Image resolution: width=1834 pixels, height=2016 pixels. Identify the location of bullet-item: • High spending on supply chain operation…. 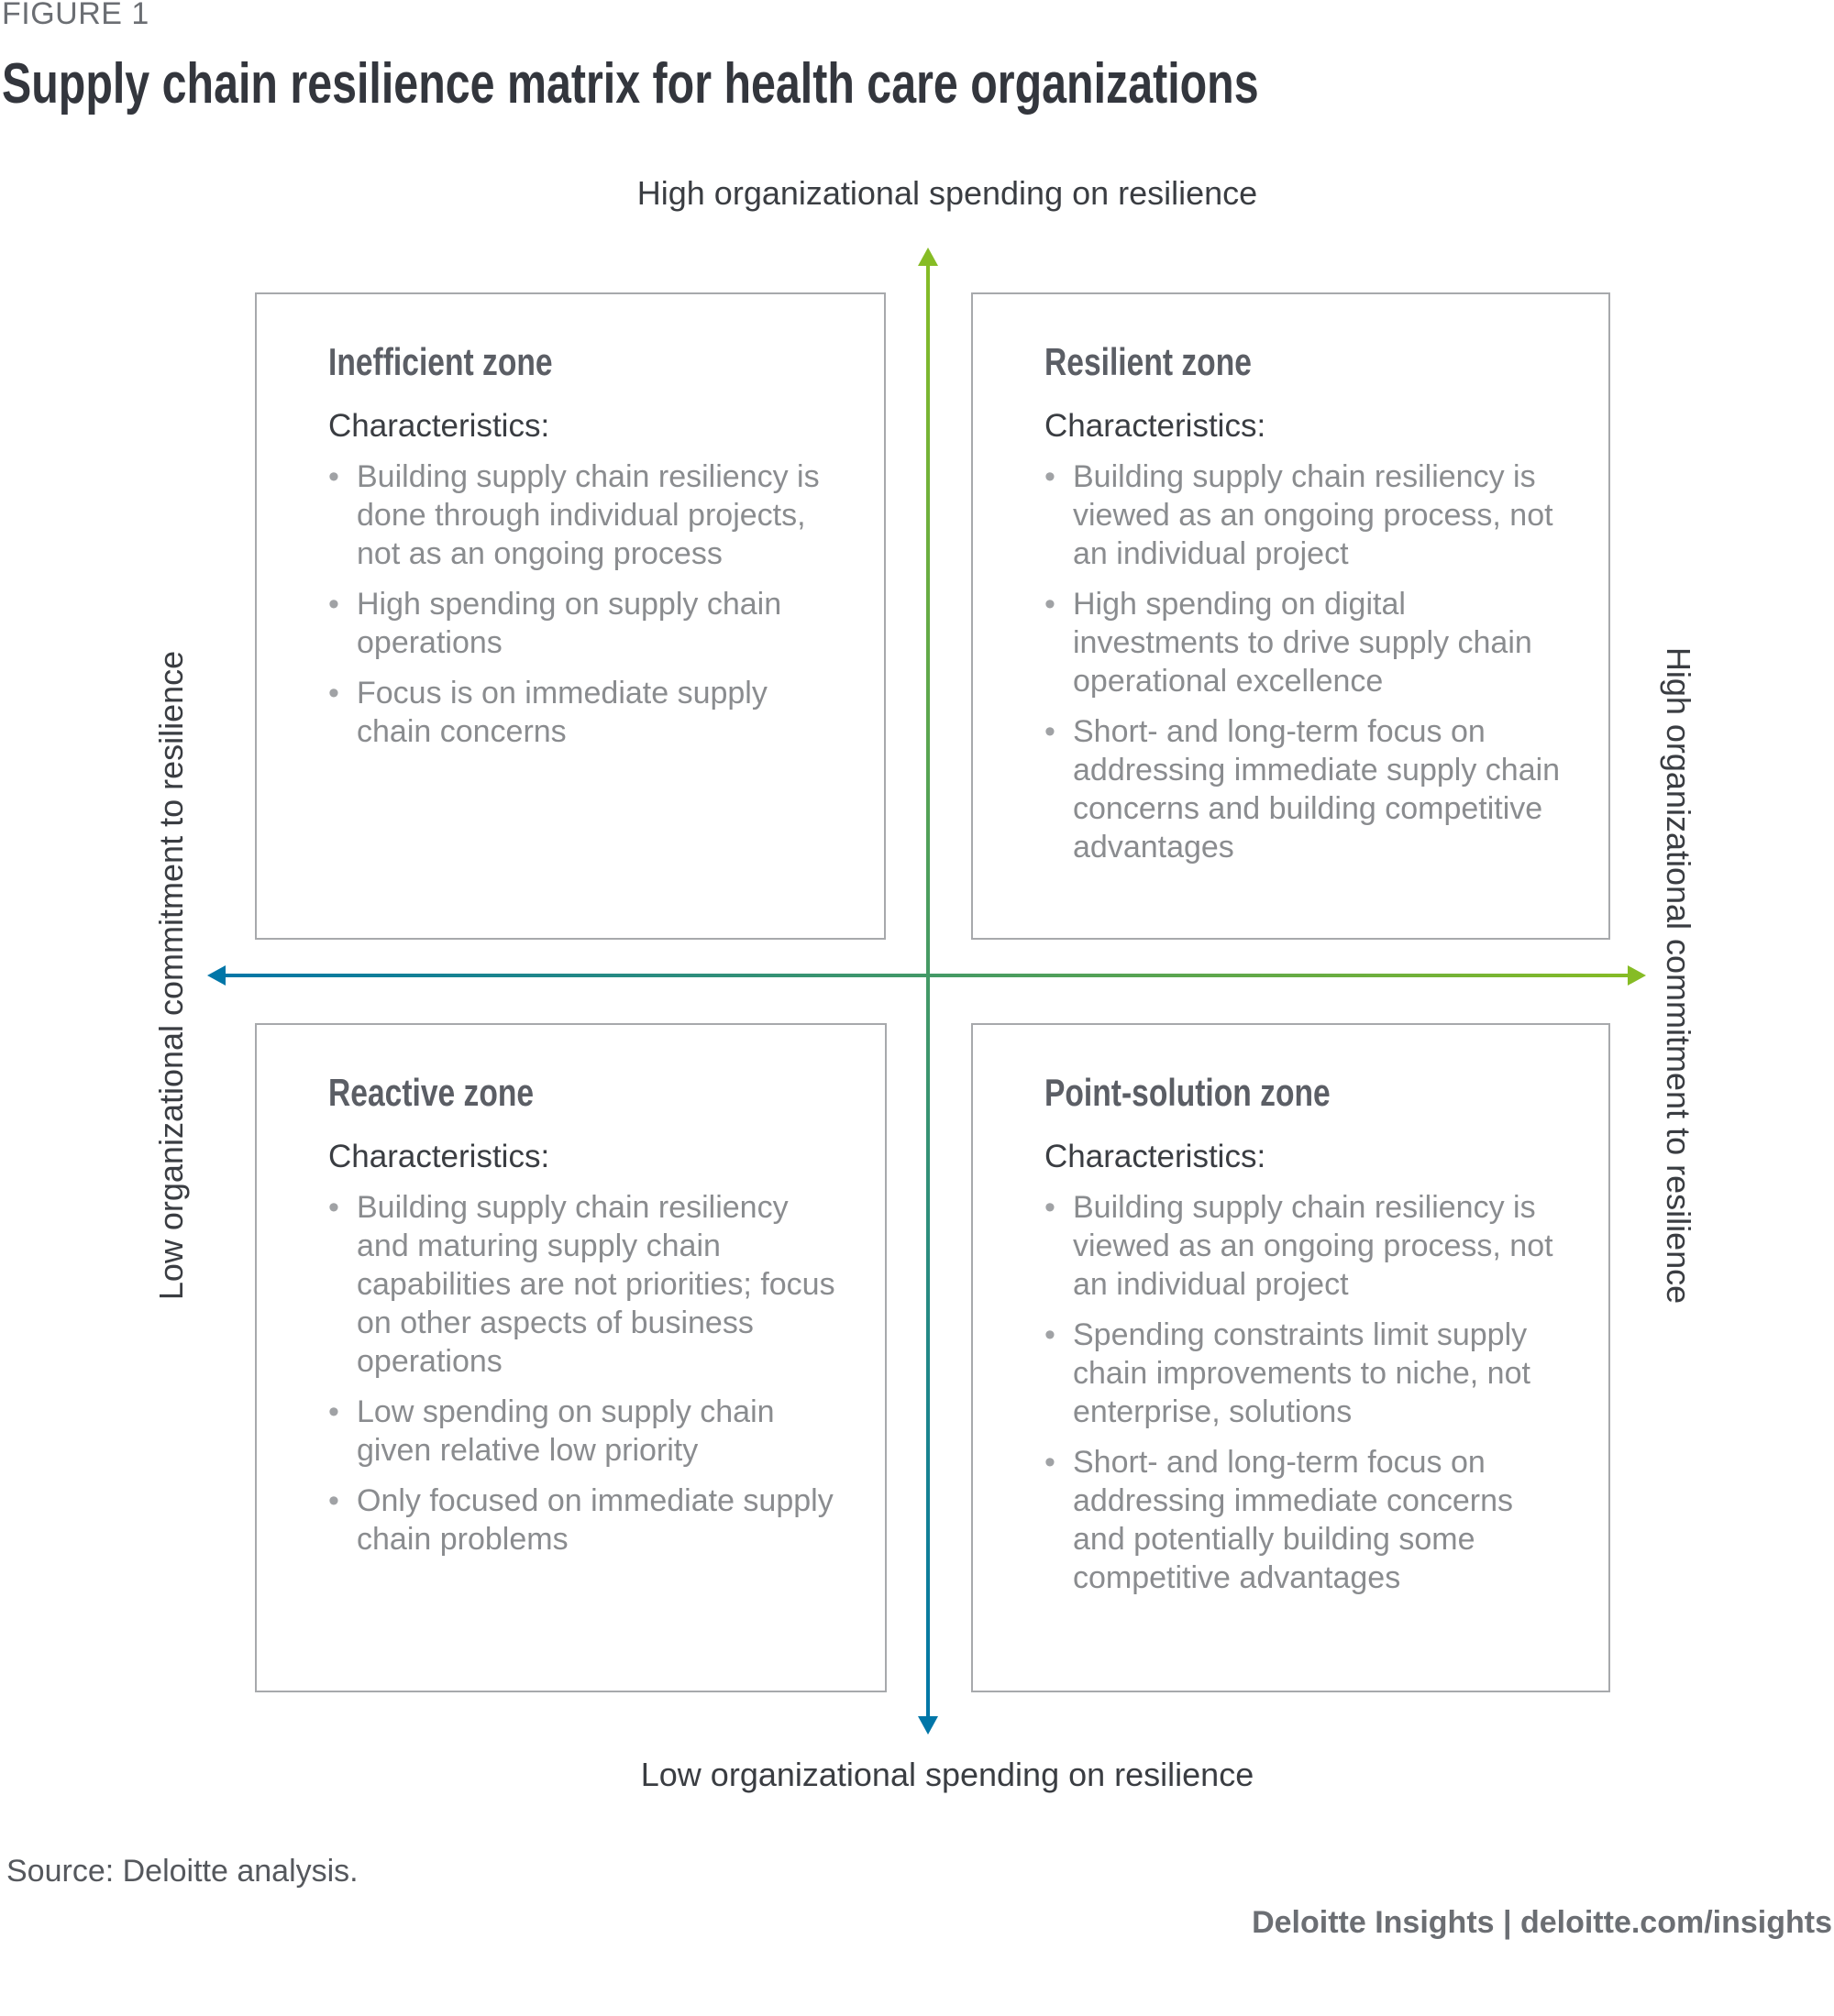
(583, 623).